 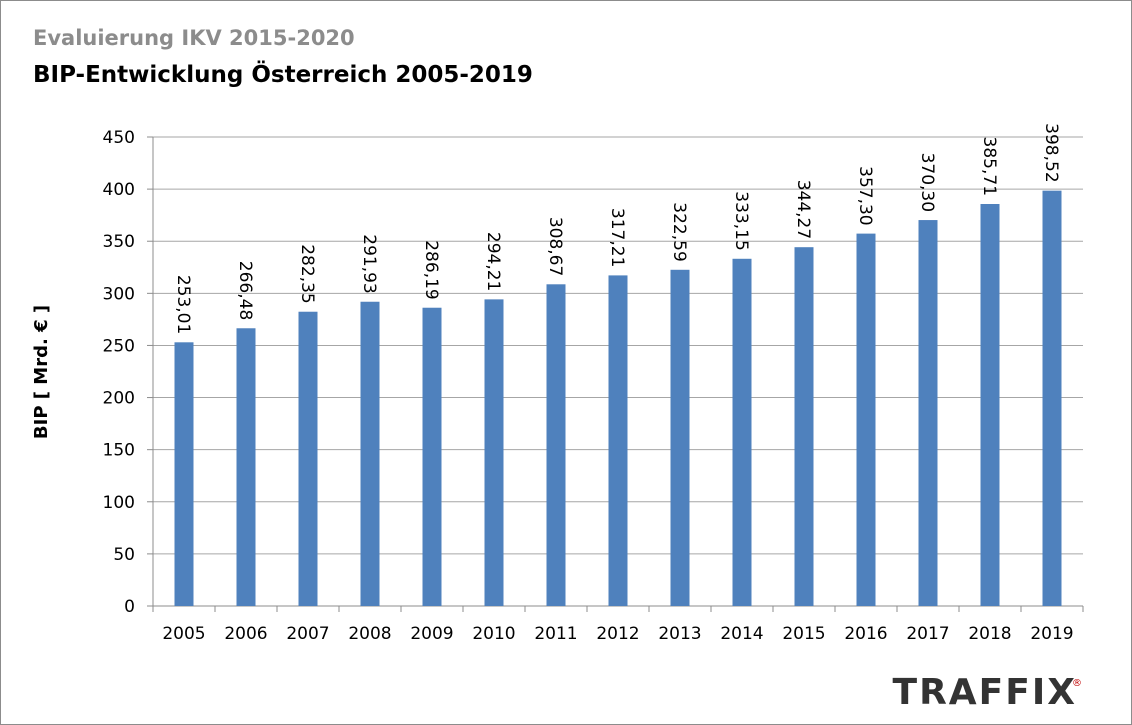 What do you see at coordinates (119, 451) in the screenshot?
I see `y-tick-label: 150` at bounding box center [119, 451].